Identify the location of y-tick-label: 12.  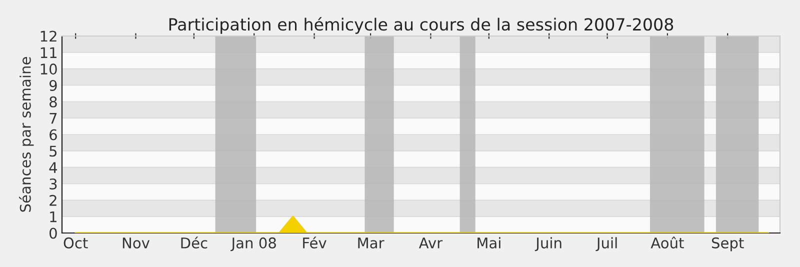
(48, 36).